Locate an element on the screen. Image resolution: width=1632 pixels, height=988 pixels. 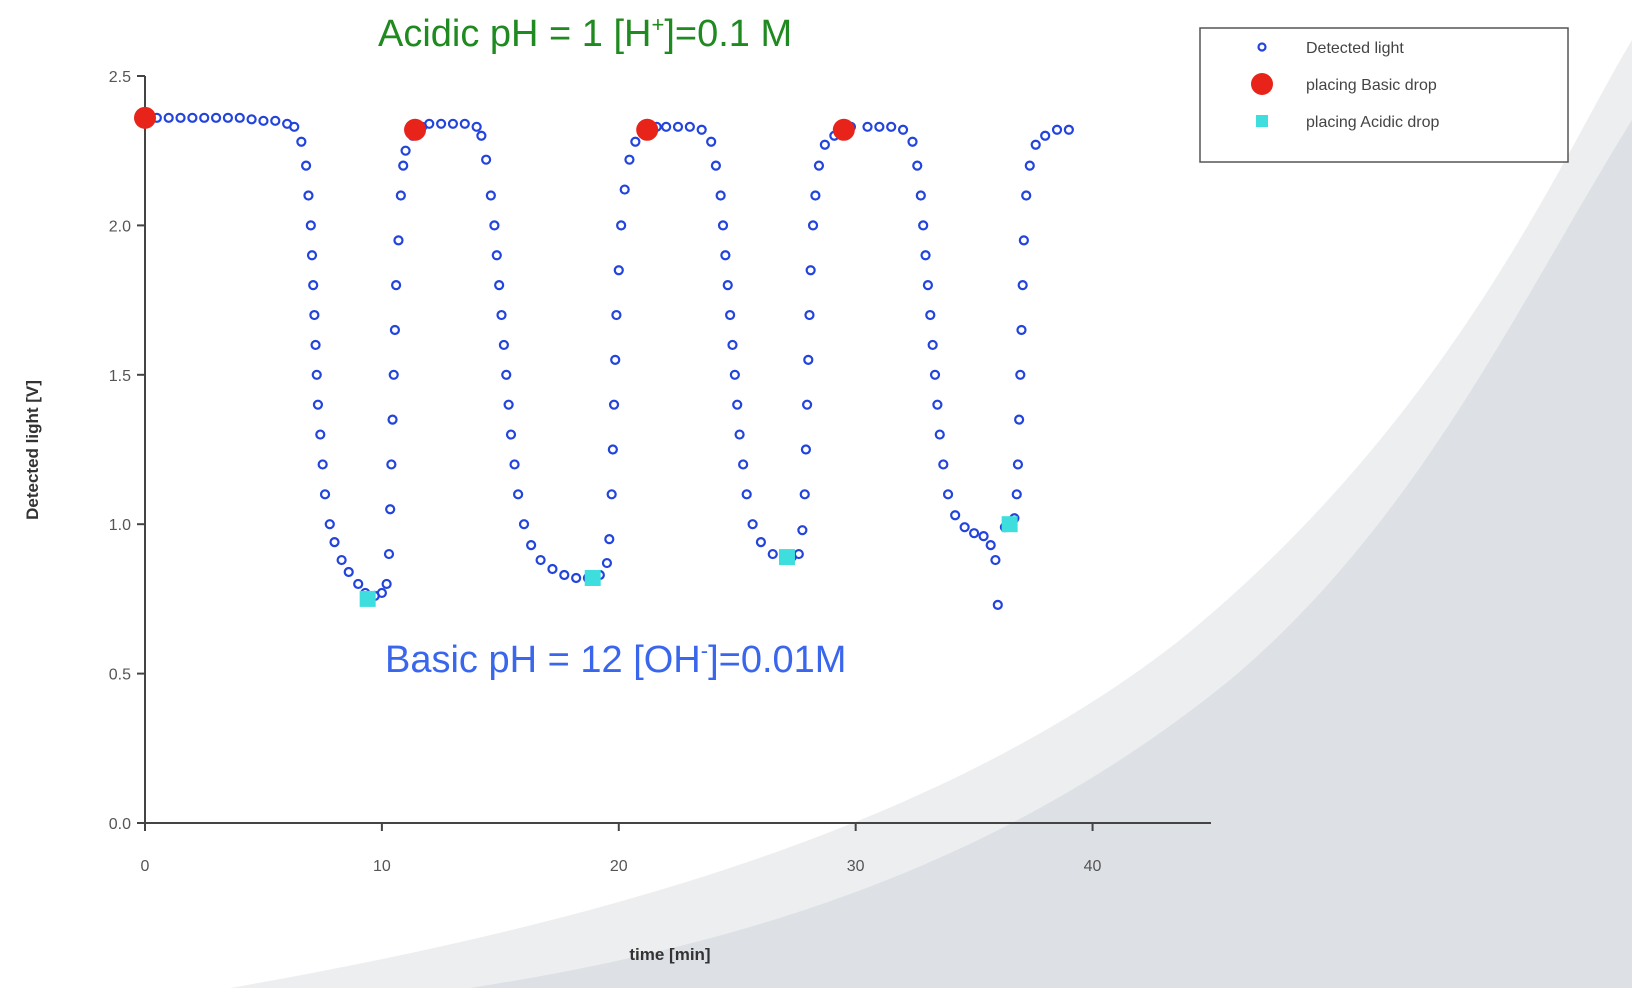
y-tick-label: 1.5 is located at coordinates (120, 376).